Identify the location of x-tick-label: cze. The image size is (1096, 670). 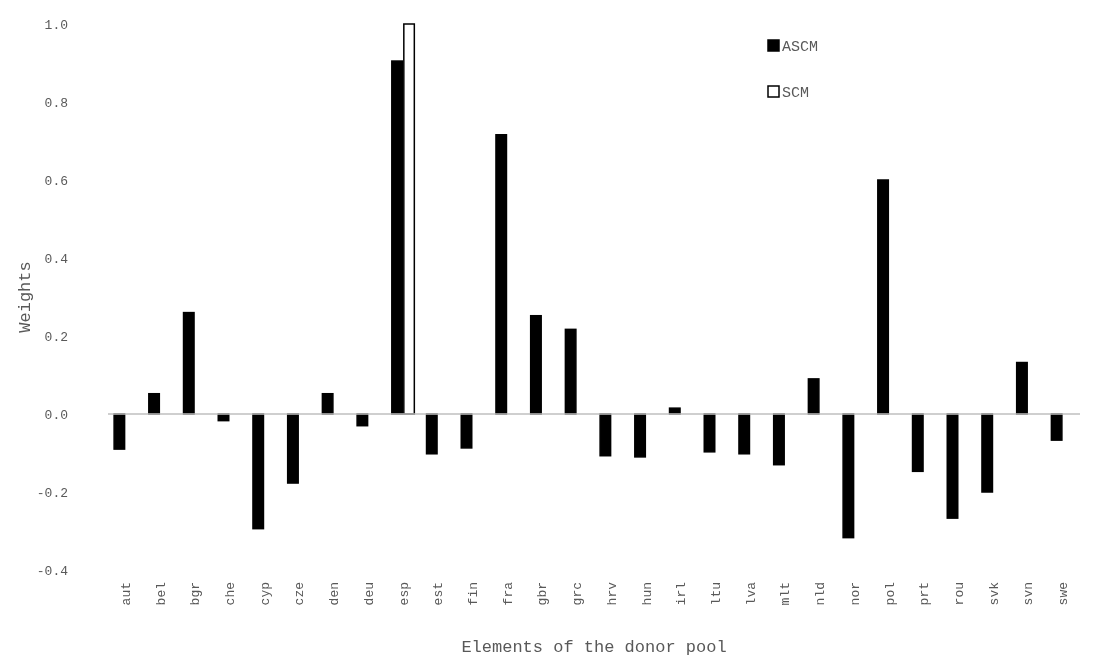
(300, 594).